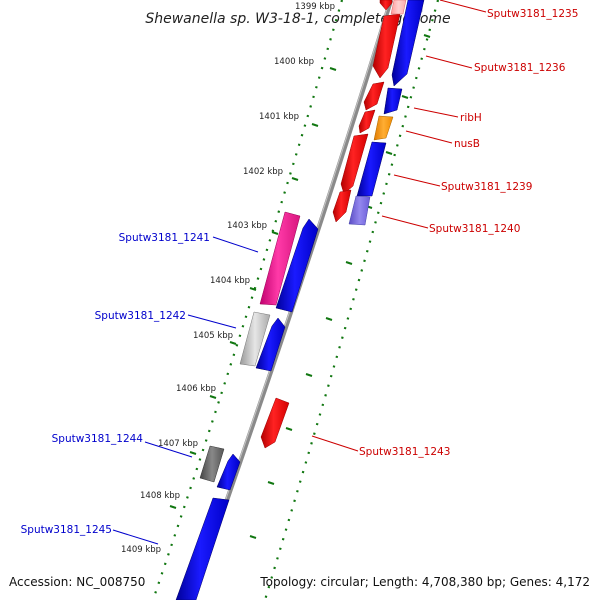 This screenshot has width=600, height=600. What do you see at coordinates (160, 496) in the screenshot?
I see `kbp-label: 1408 kbp` at bounding box center [160, 496].